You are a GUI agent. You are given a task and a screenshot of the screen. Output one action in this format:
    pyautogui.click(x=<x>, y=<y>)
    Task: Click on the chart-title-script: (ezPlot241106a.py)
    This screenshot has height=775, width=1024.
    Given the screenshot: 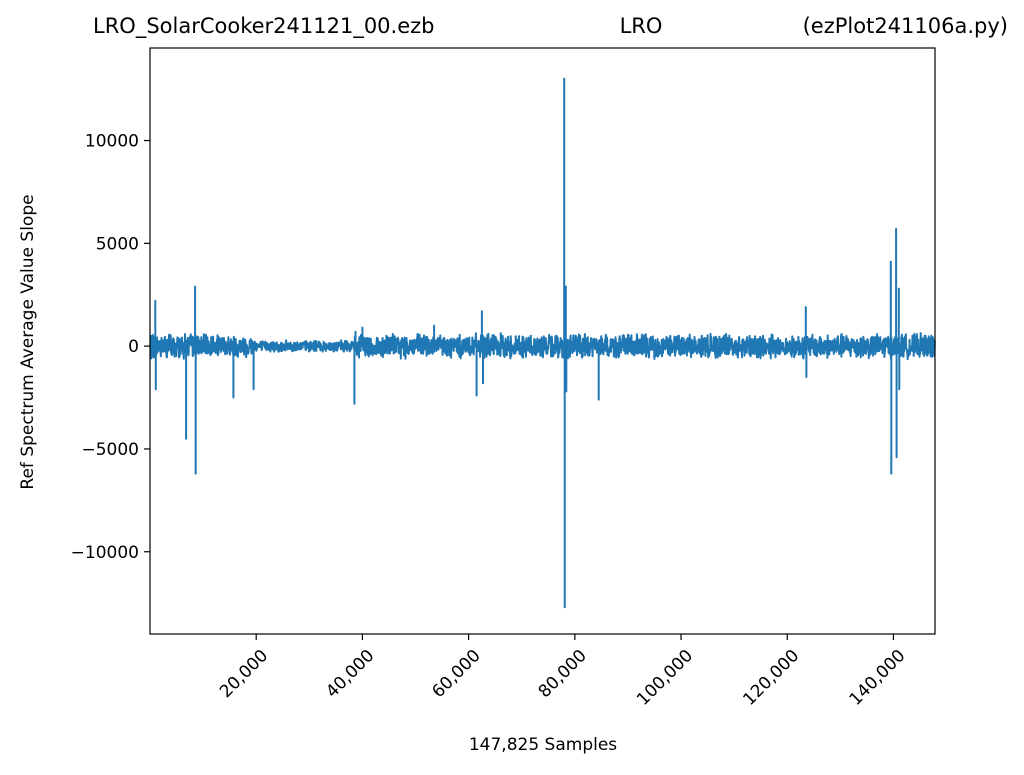 What is the action you would take?
    pyautogui.click(x=905, y=26)
    